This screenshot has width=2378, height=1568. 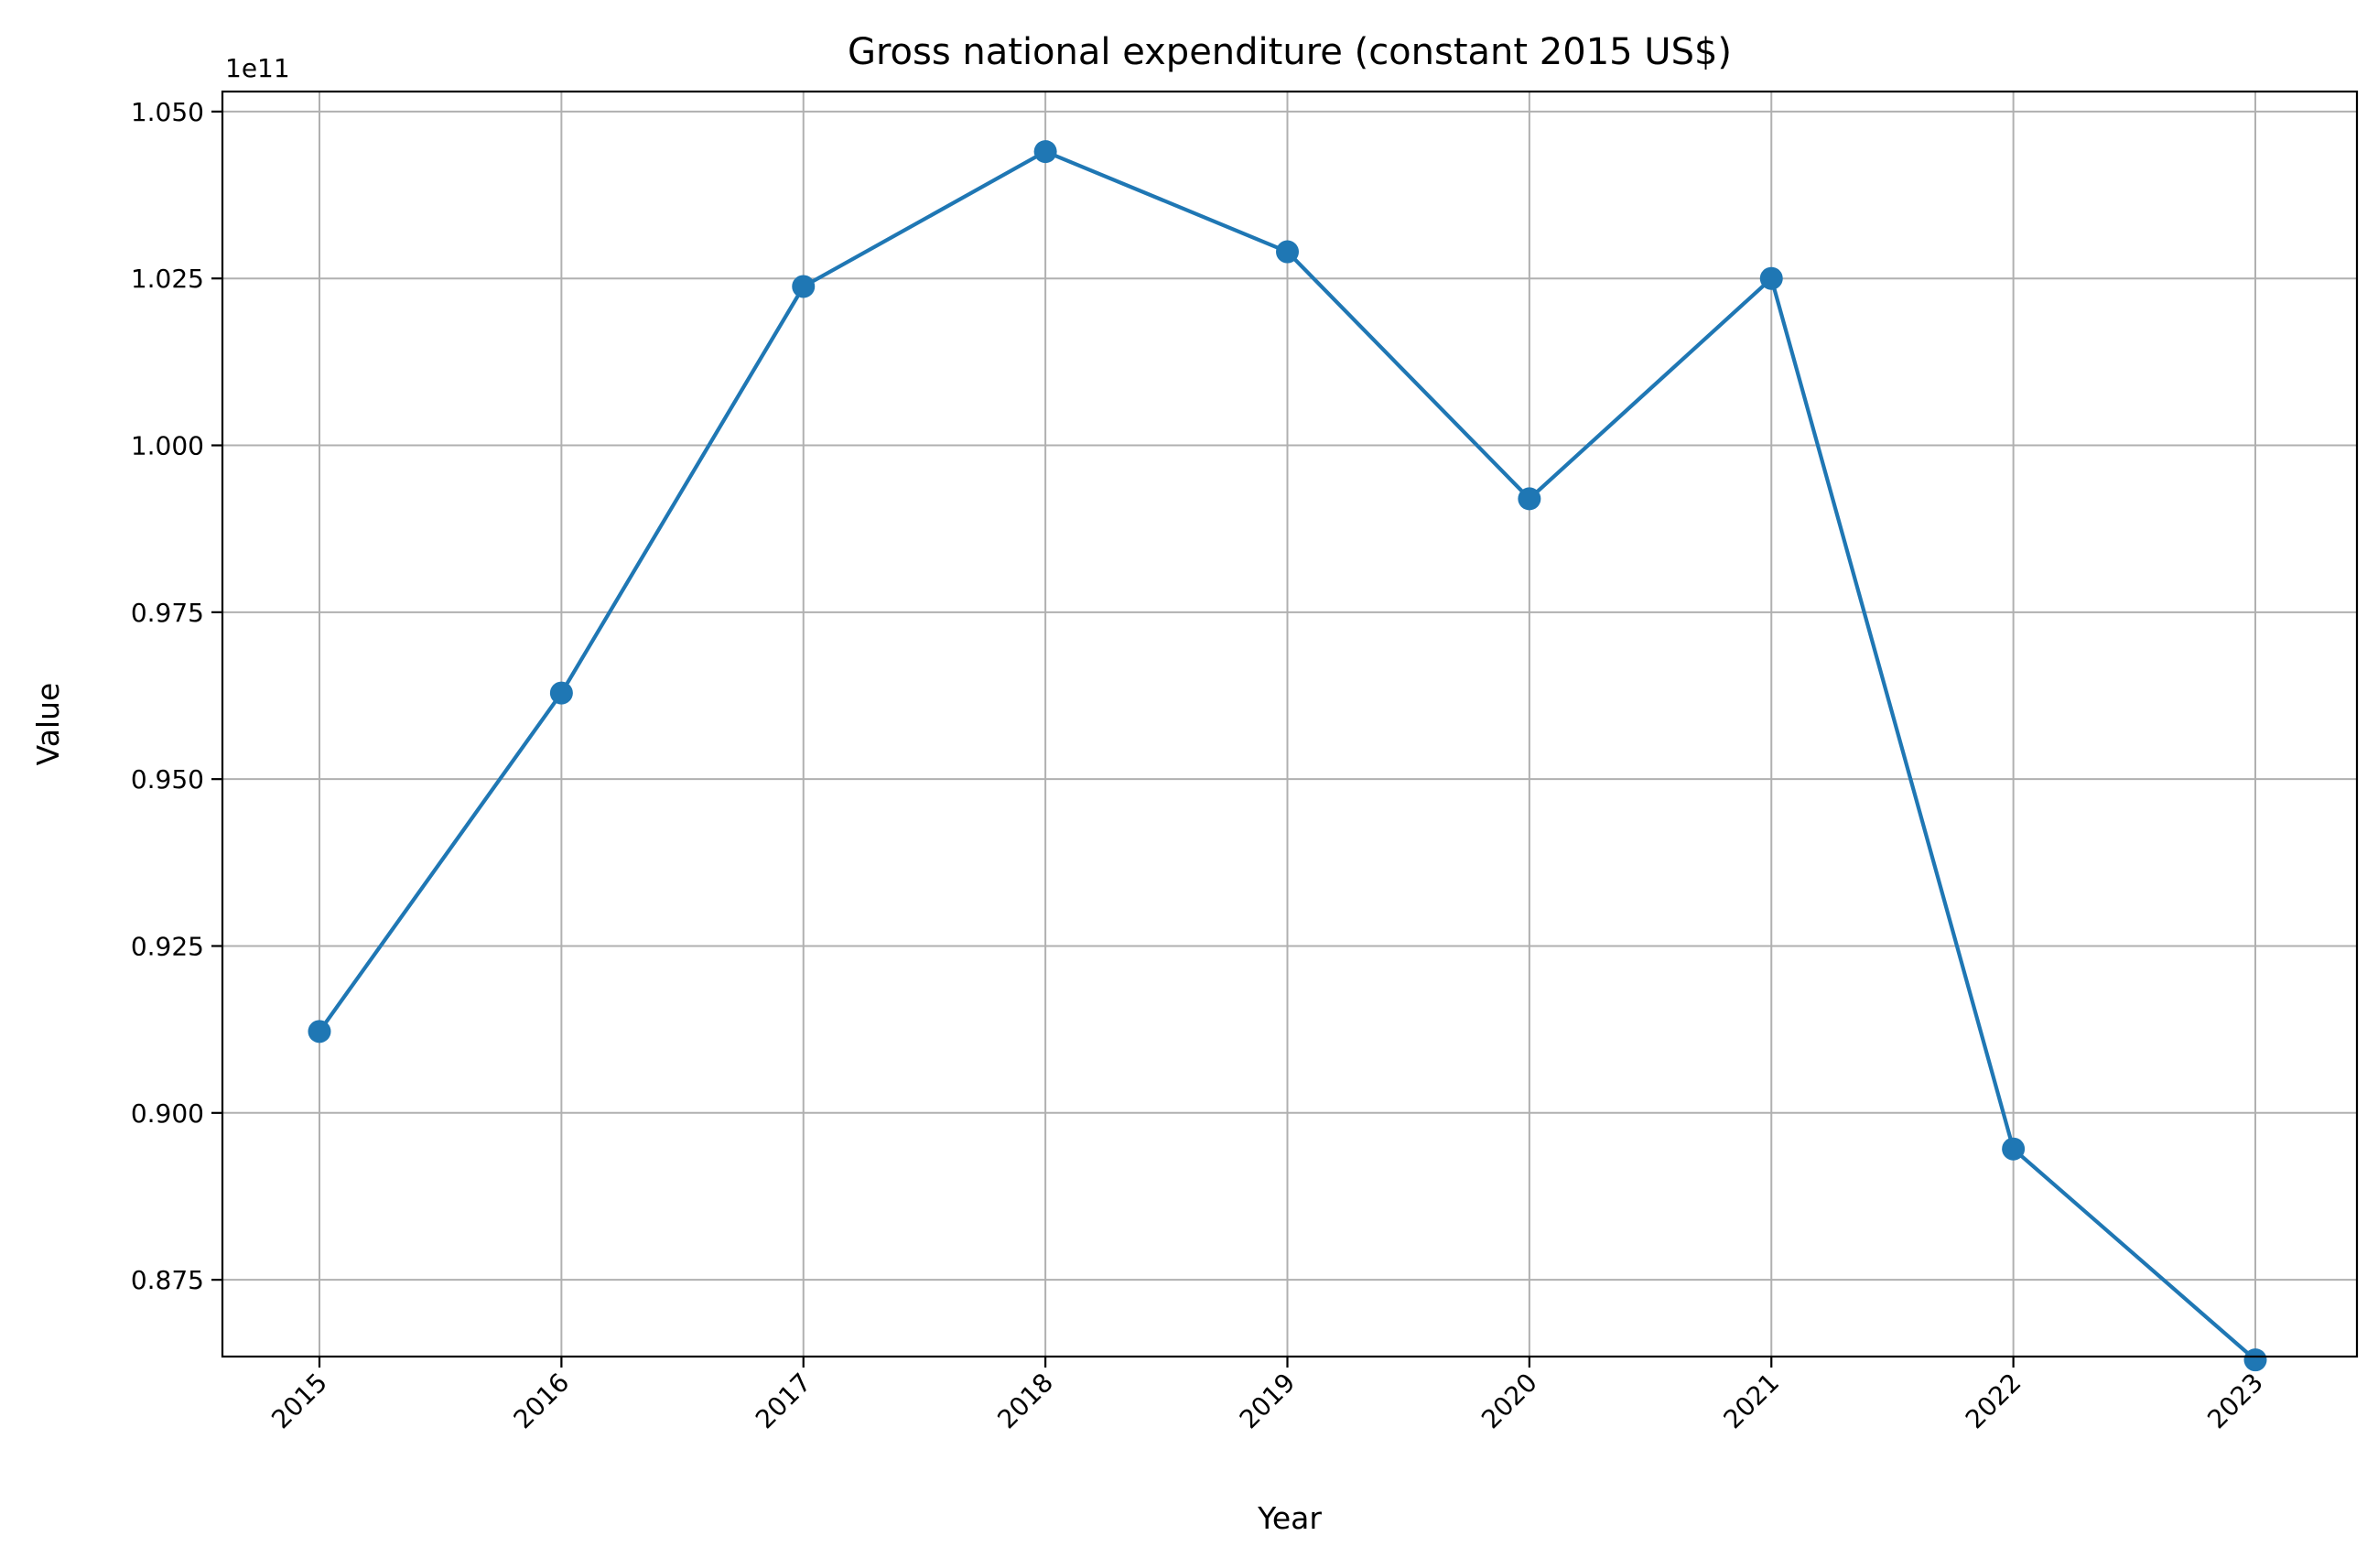 What do you see at coordinates (167, 1280) in the screenshot?
I see `y-tick-label: 0.875` at bounding box center [167, 1280].